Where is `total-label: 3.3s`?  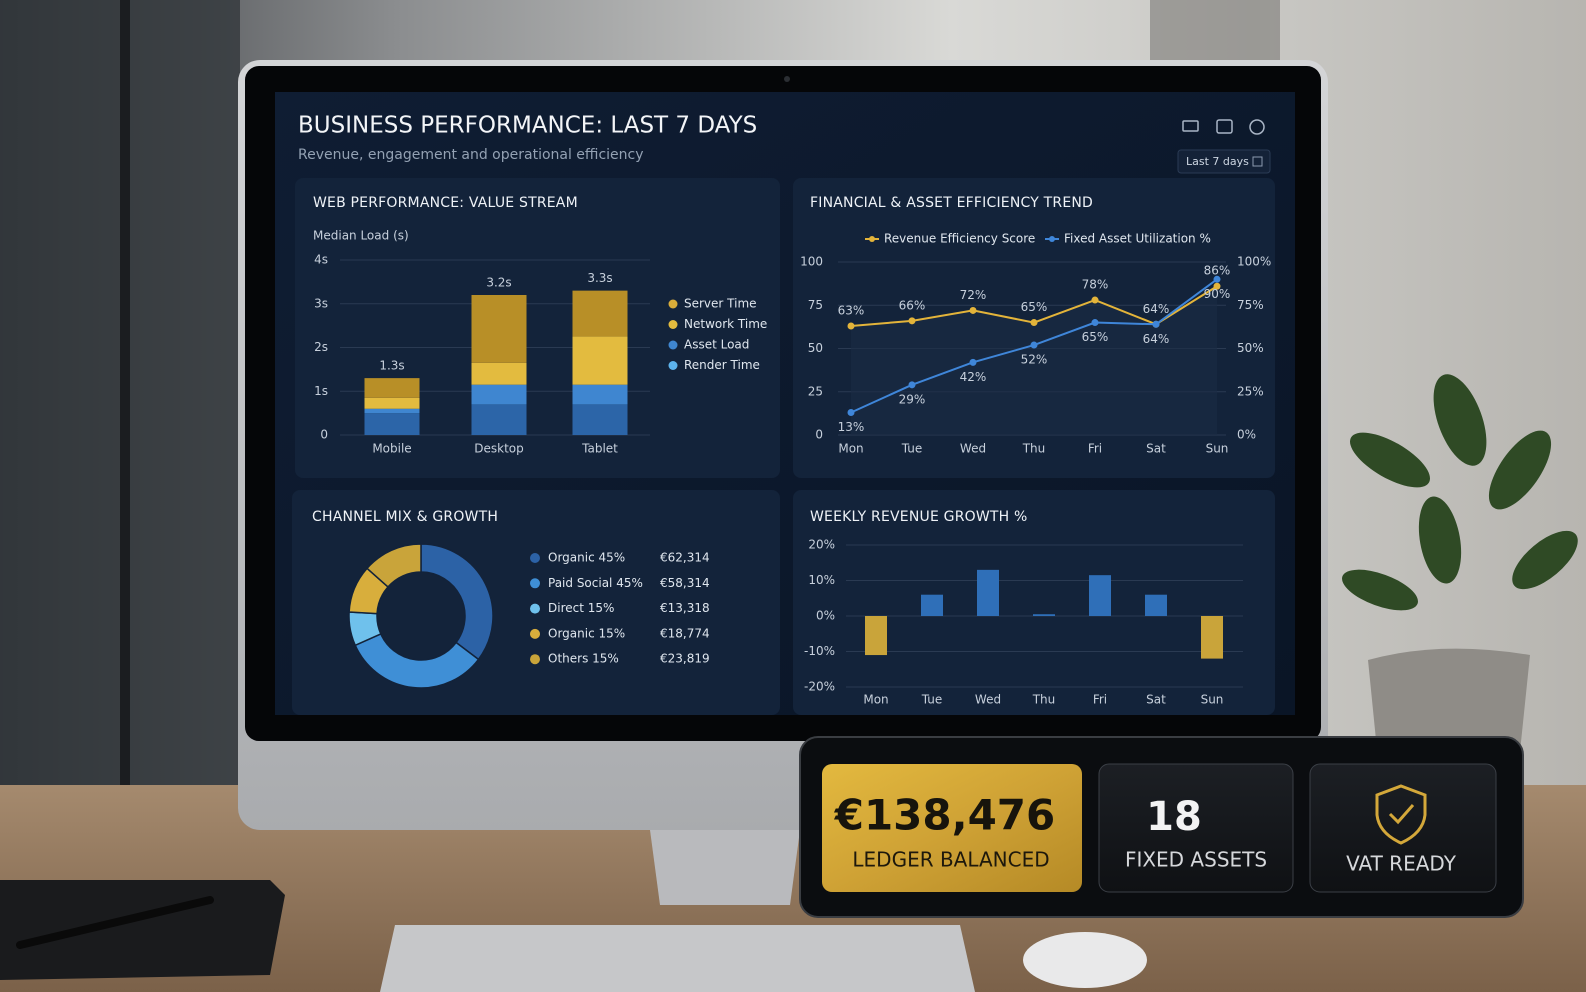 total-label: 3.3s is located at coordinates (599, 278).